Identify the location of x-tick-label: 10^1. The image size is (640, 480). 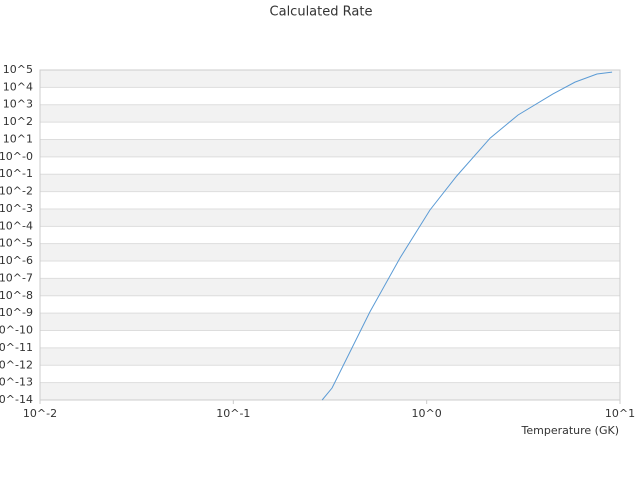
(620, 413).